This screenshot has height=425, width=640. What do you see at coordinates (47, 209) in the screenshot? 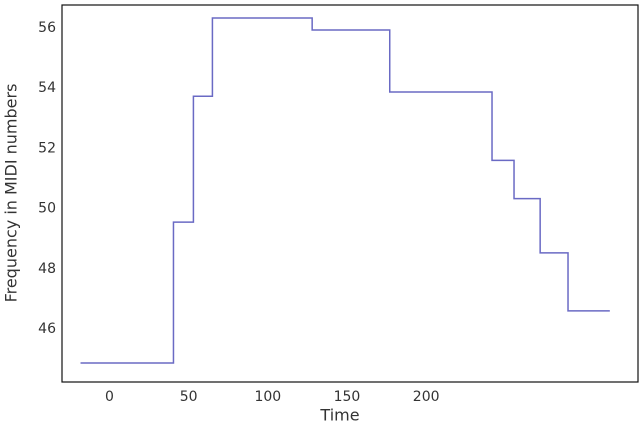
I see `y-tick-label: 50` at bounding box center [47, 209].